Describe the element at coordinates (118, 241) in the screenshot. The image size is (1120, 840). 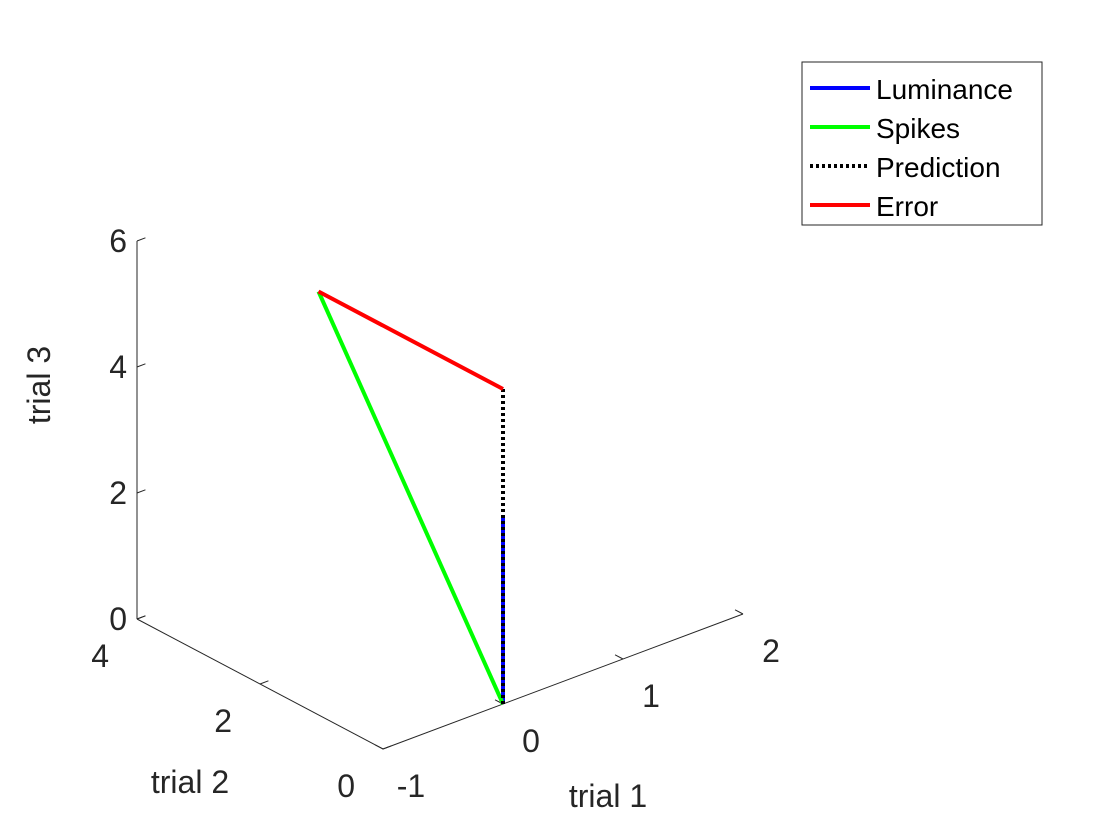
I see `z-tick-label: 6` at that location.